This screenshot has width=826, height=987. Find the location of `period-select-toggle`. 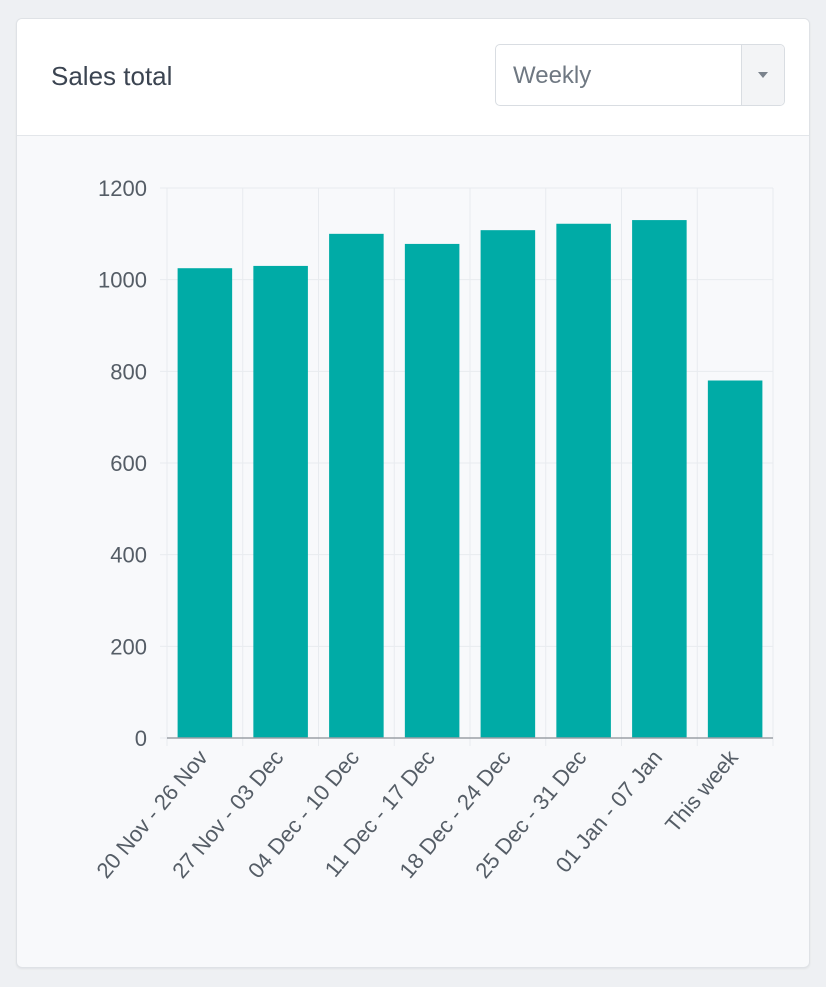

period-select-toggle is located at coordinates (762, 75).